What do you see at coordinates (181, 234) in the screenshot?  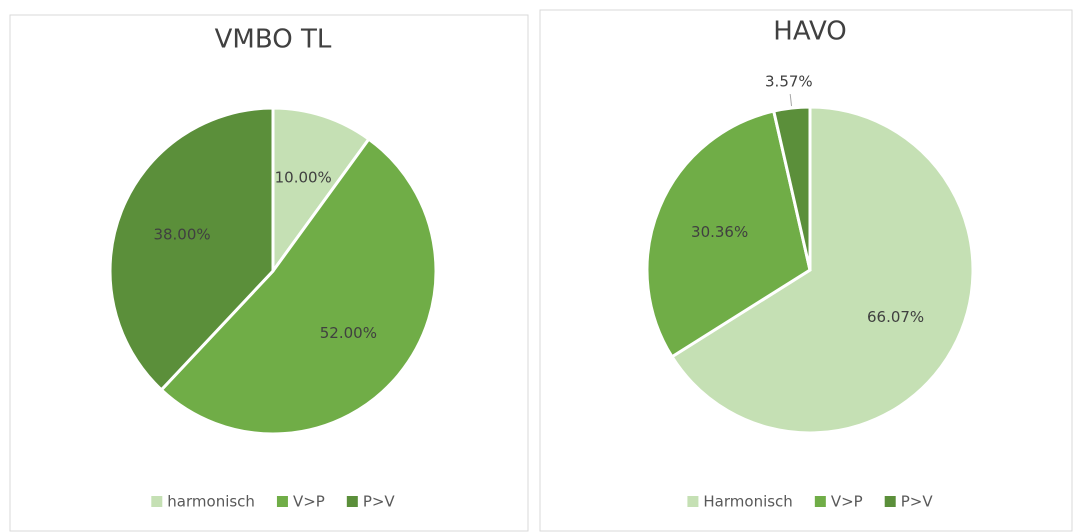 I see `data-label: 38.00%` at bounding box center [181, 234].